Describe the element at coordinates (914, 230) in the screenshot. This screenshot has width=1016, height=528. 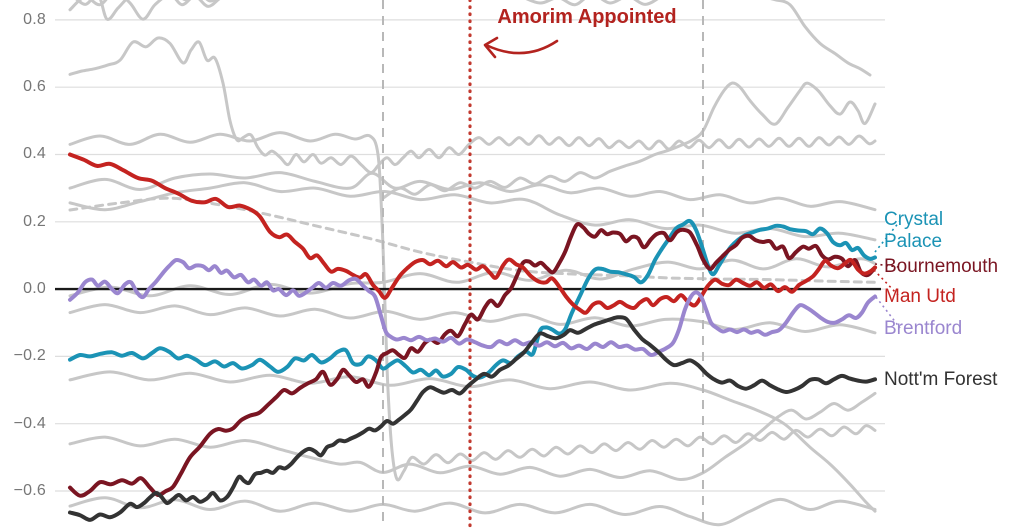
I see `team-label-crystal-palace: Crystal Palace` at that location.